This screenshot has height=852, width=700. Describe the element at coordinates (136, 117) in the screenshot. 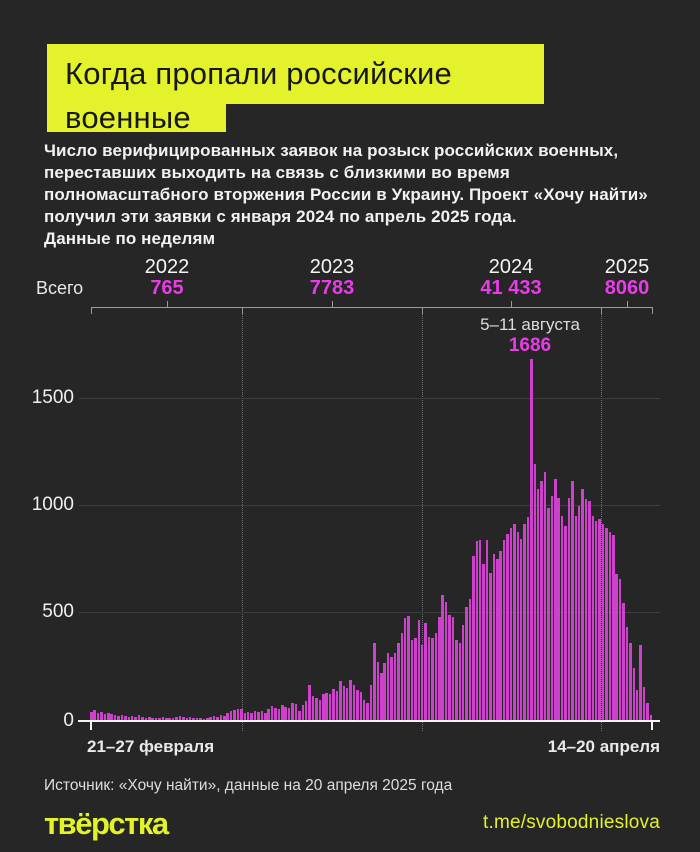

I see `title-line-2: военные` at that location.